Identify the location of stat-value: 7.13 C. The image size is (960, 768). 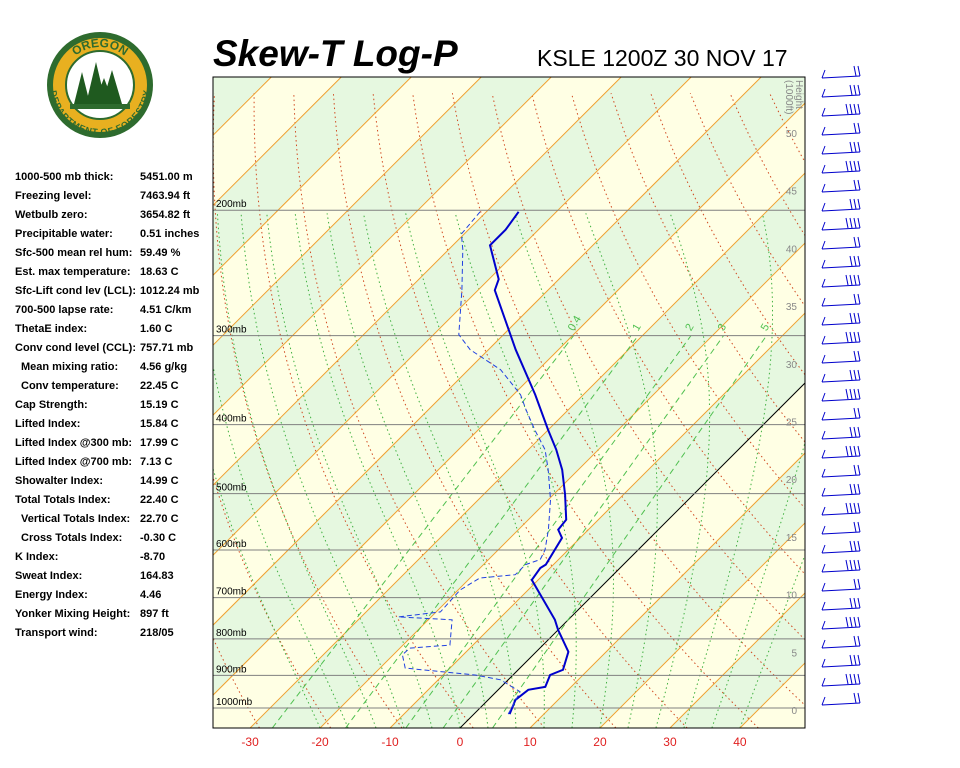
(156, 462).